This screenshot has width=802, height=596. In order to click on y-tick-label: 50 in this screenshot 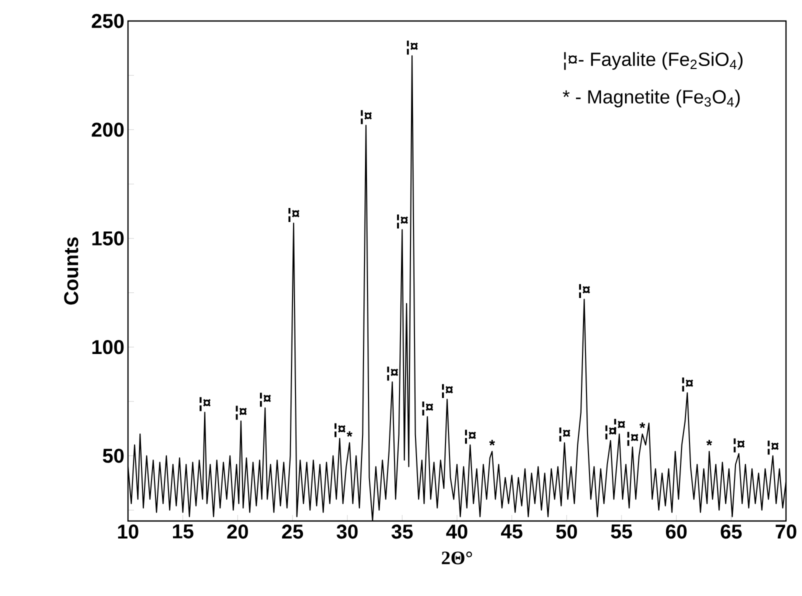, I will do `click(113, 455)`.